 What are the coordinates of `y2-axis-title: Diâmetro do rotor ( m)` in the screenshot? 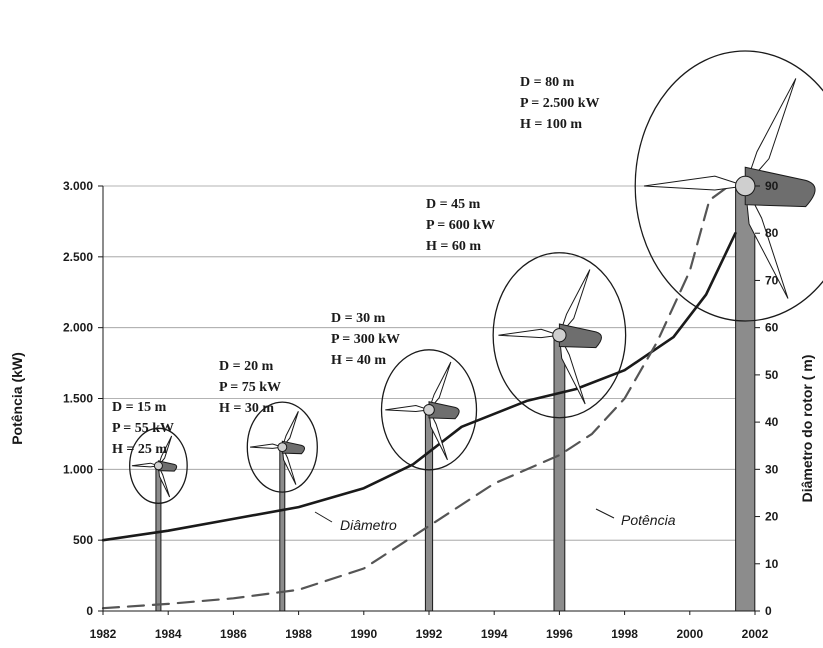 It's located at (807, 429).